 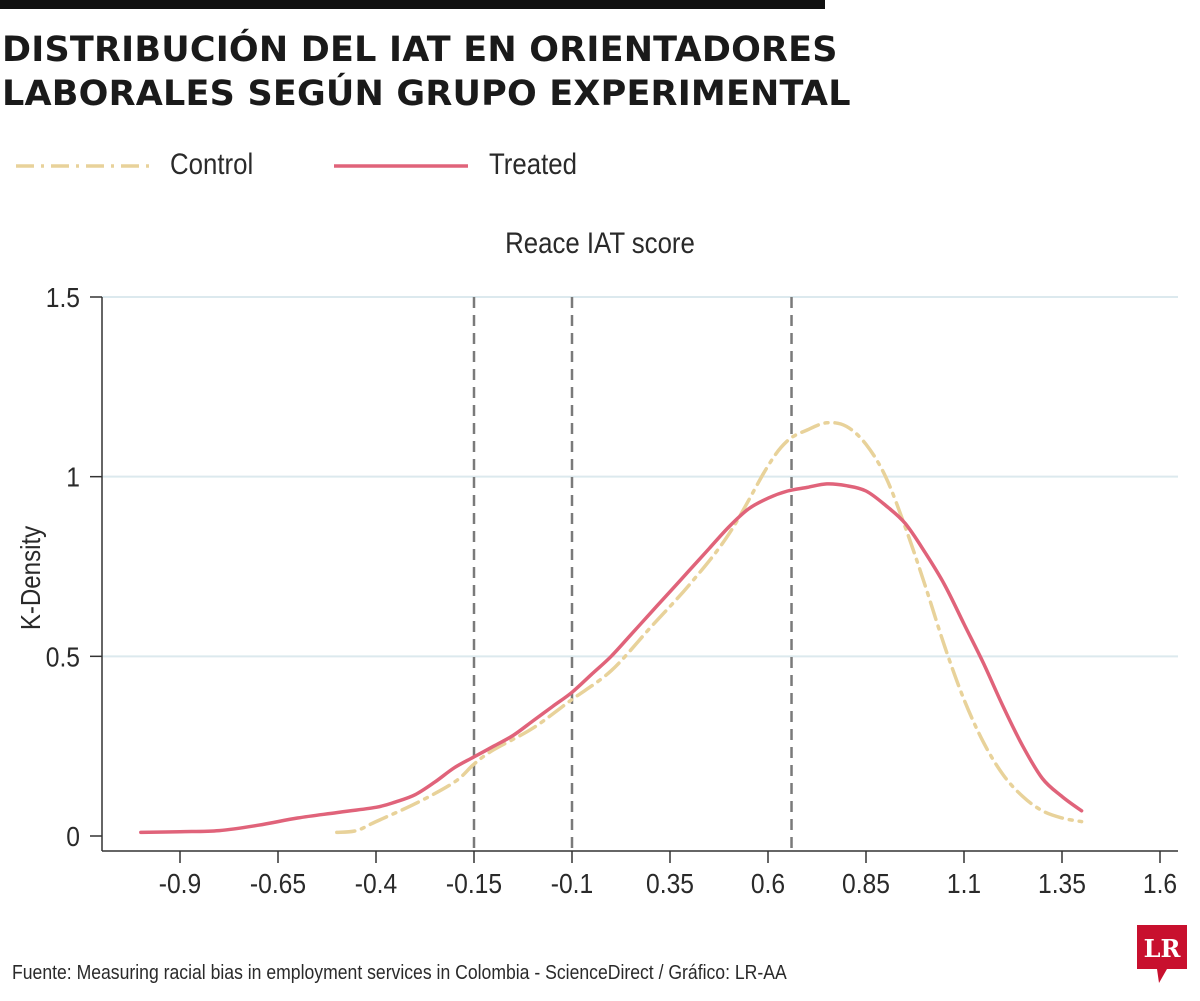 I want to click on x-tick-label: -0.4, so click(x=376, y=884).